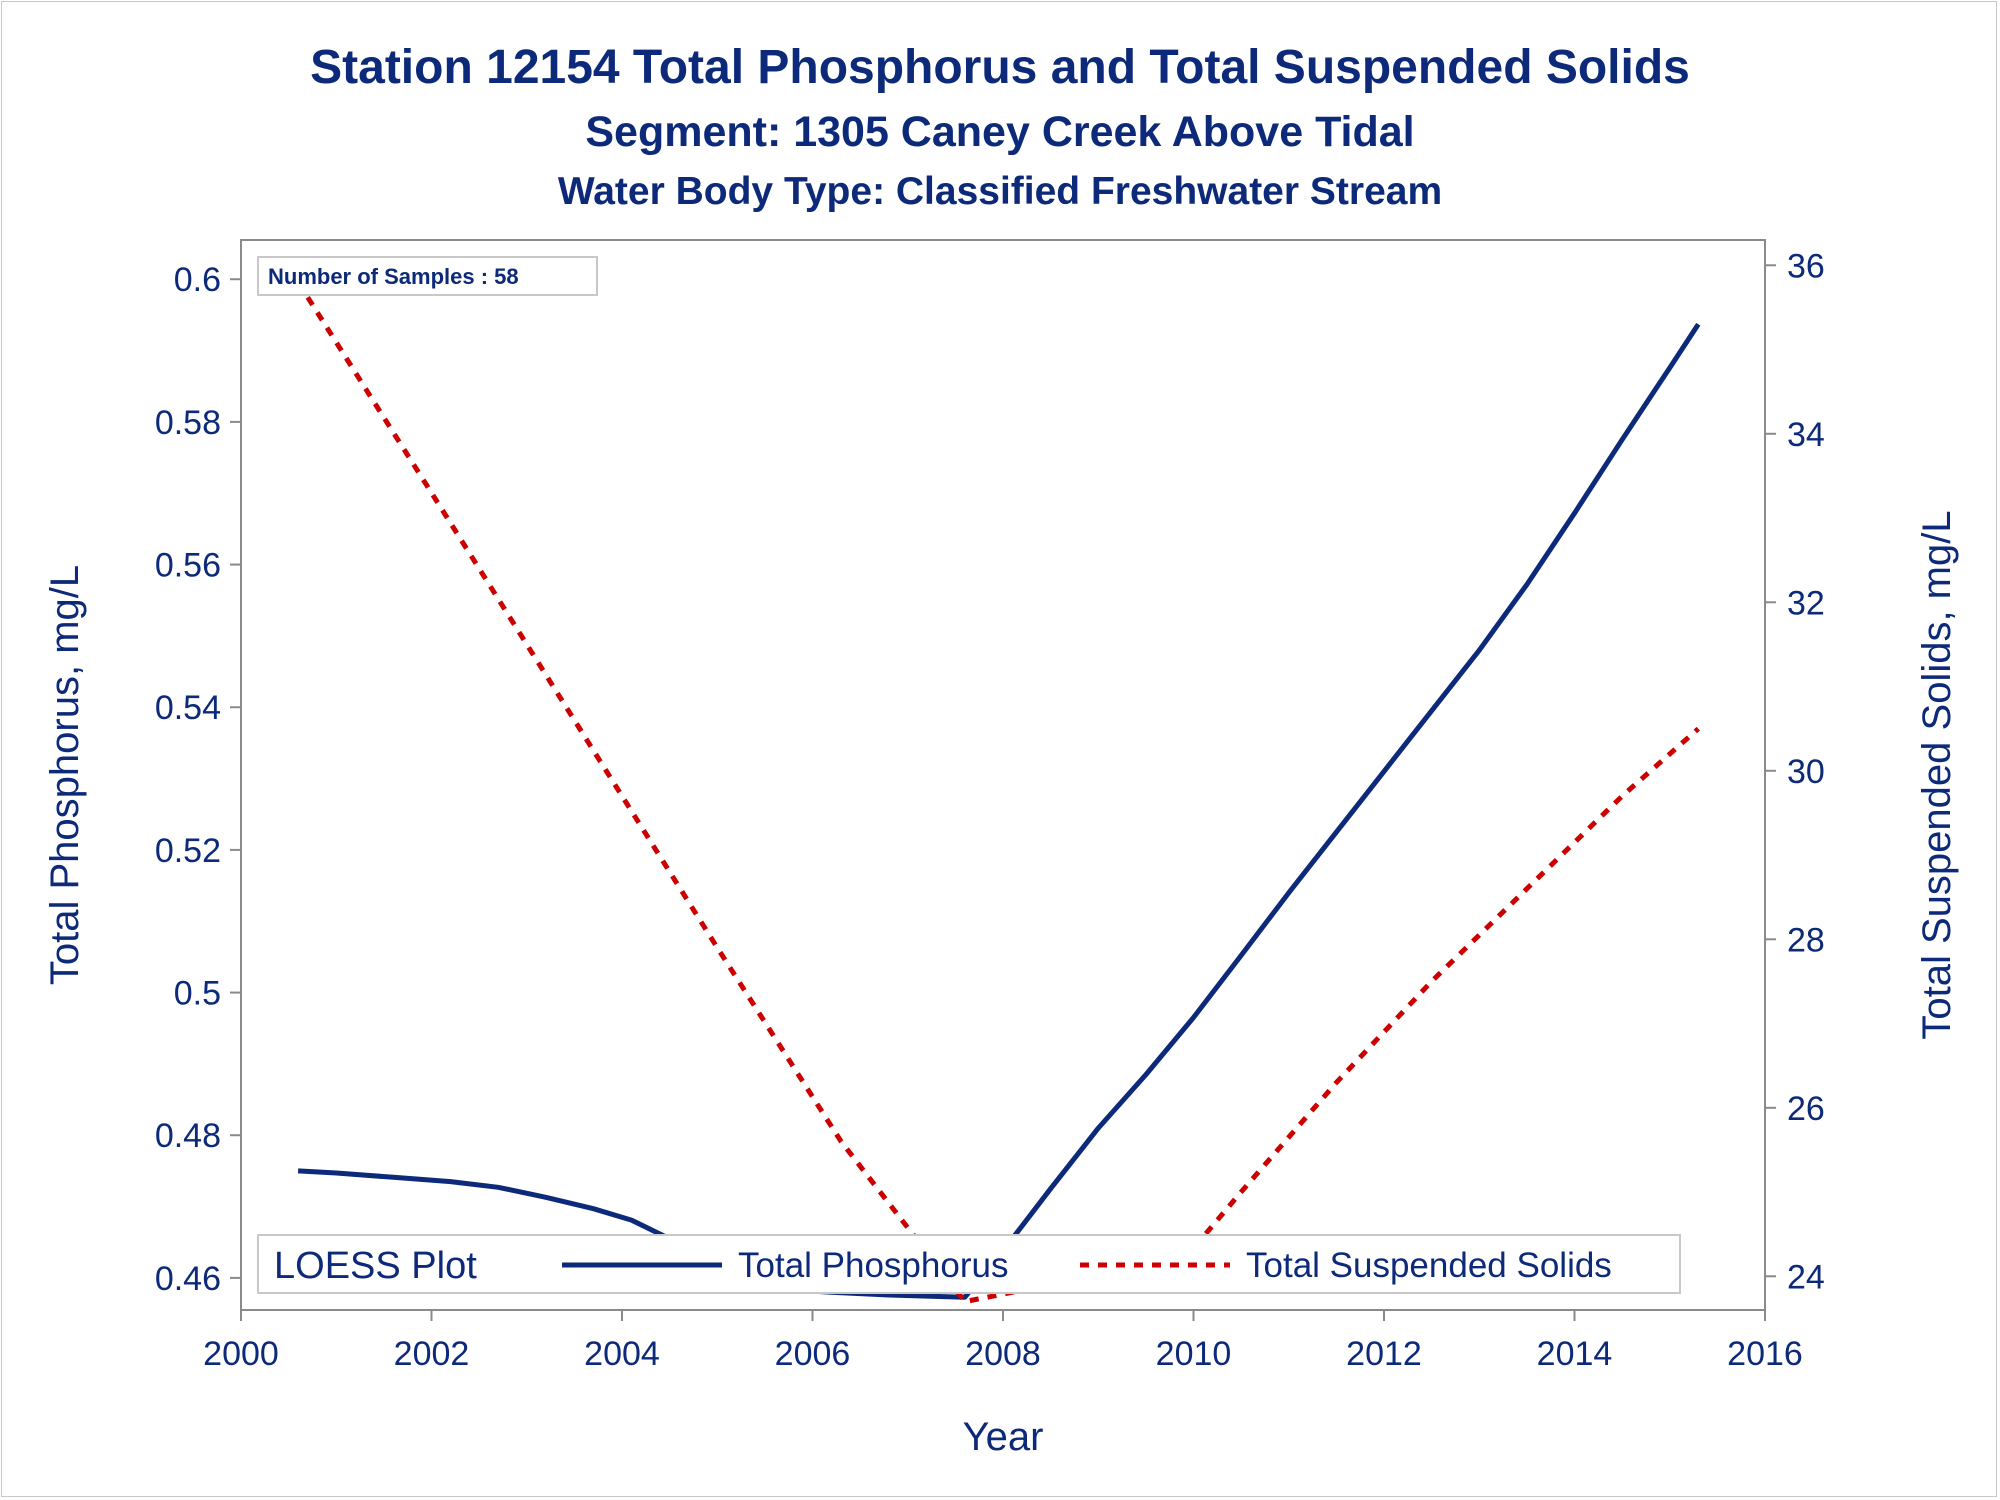 The width and height of the screenshot is (2000, 1500). What do you see at coordinates (1806, 940) in the screenshot?
I see `y2-tick-label: 28` at bounding box center [1806, 940].